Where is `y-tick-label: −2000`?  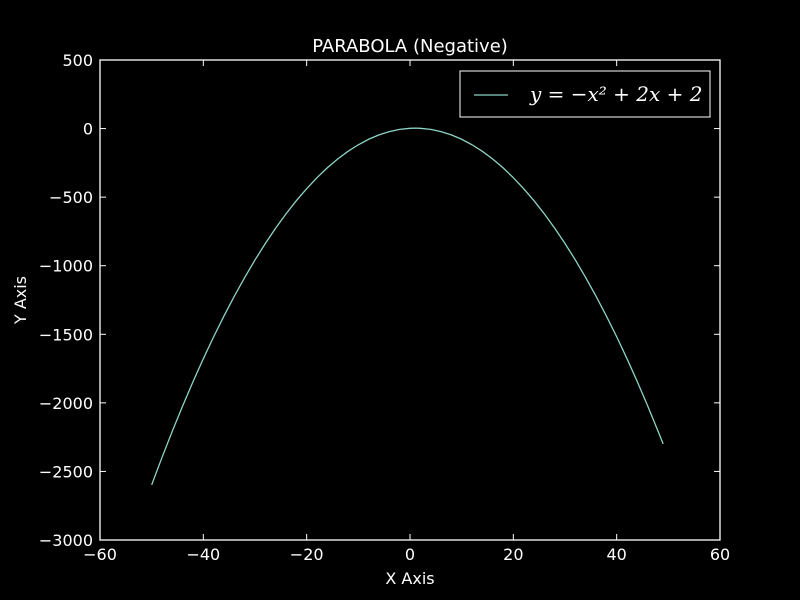 y-tick-label: −2000 is located at coordinates (66, 403).